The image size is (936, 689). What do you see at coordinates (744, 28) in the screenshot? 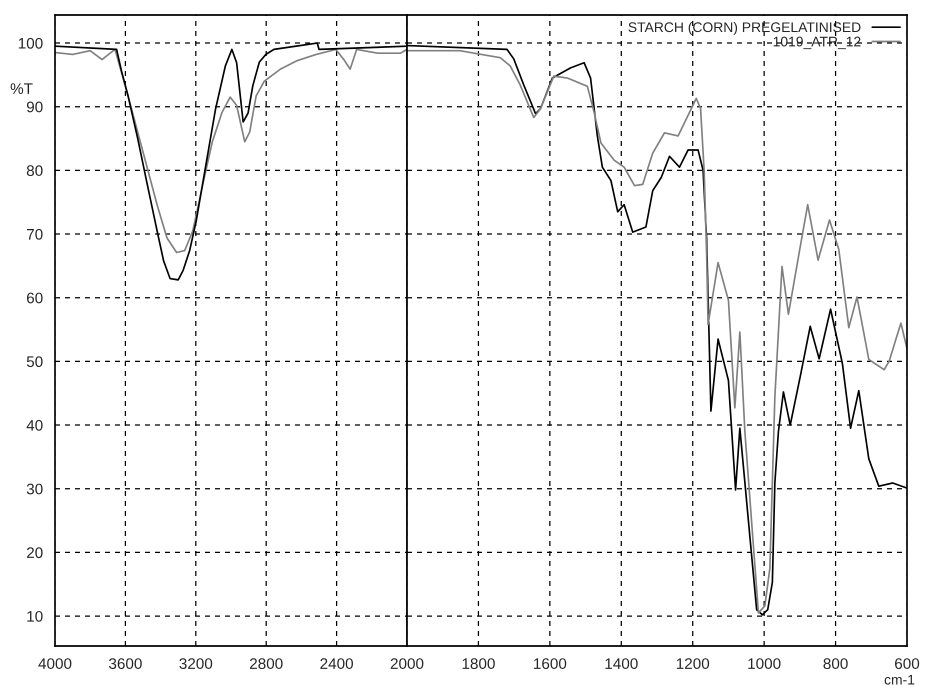
I see `legend-label: STARCH (CORN) PREGELATINISED` at bounding box center [744, 28].